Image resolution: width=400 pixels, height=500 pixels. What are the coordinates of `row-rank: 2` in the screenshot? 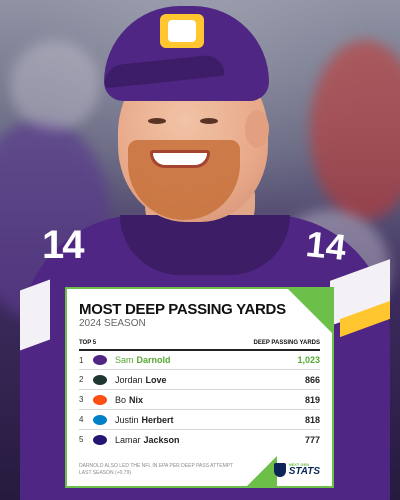 It's located at (81, 379).